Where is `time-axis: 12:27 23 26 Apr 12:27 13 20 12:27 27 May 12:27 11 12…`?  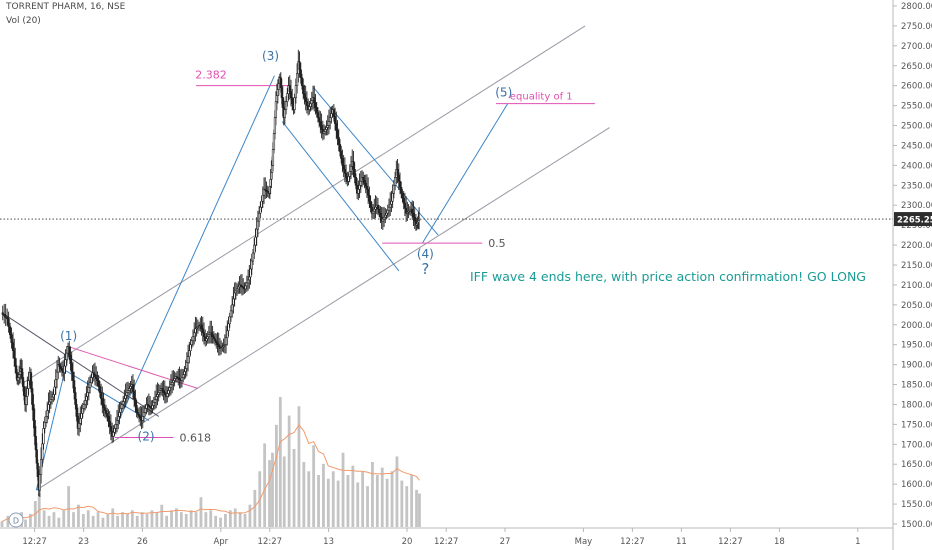
time-axis: 12:27 23 26 Apr 12:27 13 20 12:27 27 May 12:27 11 12… is located at coordinates (441, 537).